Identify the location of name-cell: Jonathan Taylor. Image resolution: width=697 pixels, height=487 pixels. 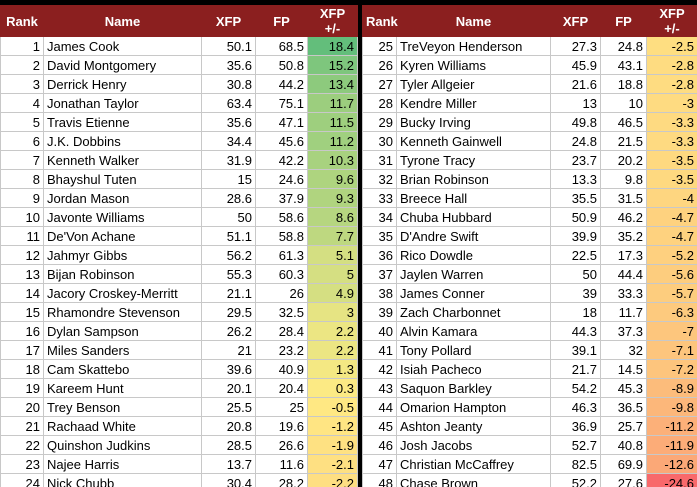
(122, 103).